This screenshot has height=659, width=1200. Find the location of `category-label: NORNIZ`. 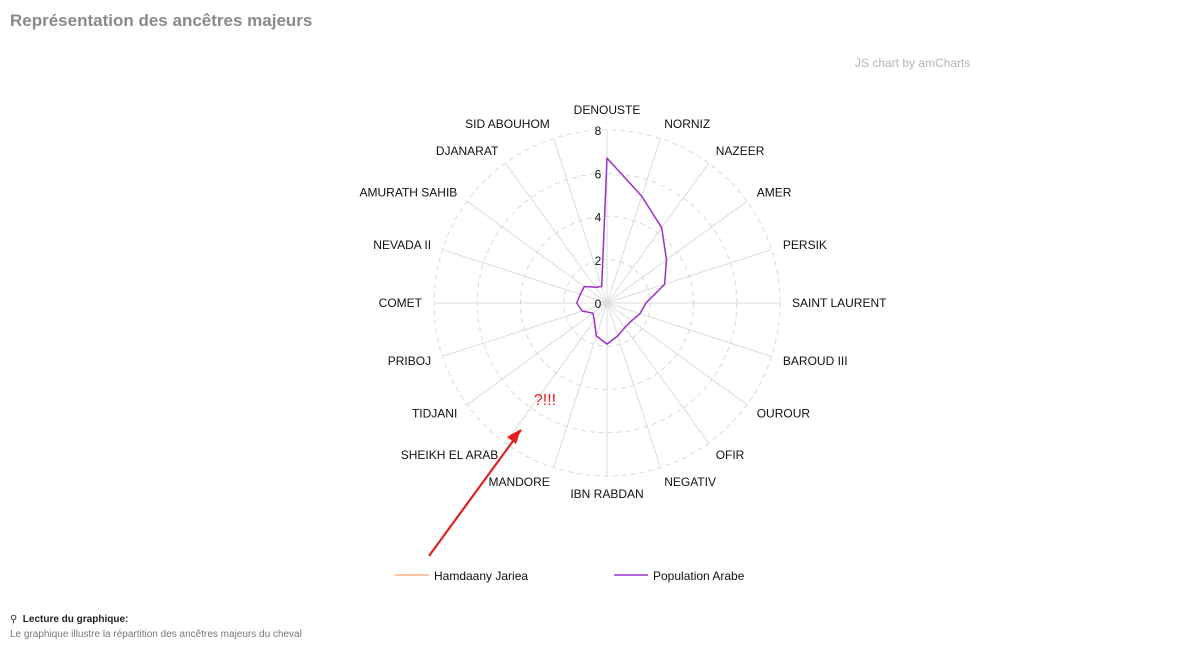

category-label: NORNIZ is located at coordinates (687, 124).